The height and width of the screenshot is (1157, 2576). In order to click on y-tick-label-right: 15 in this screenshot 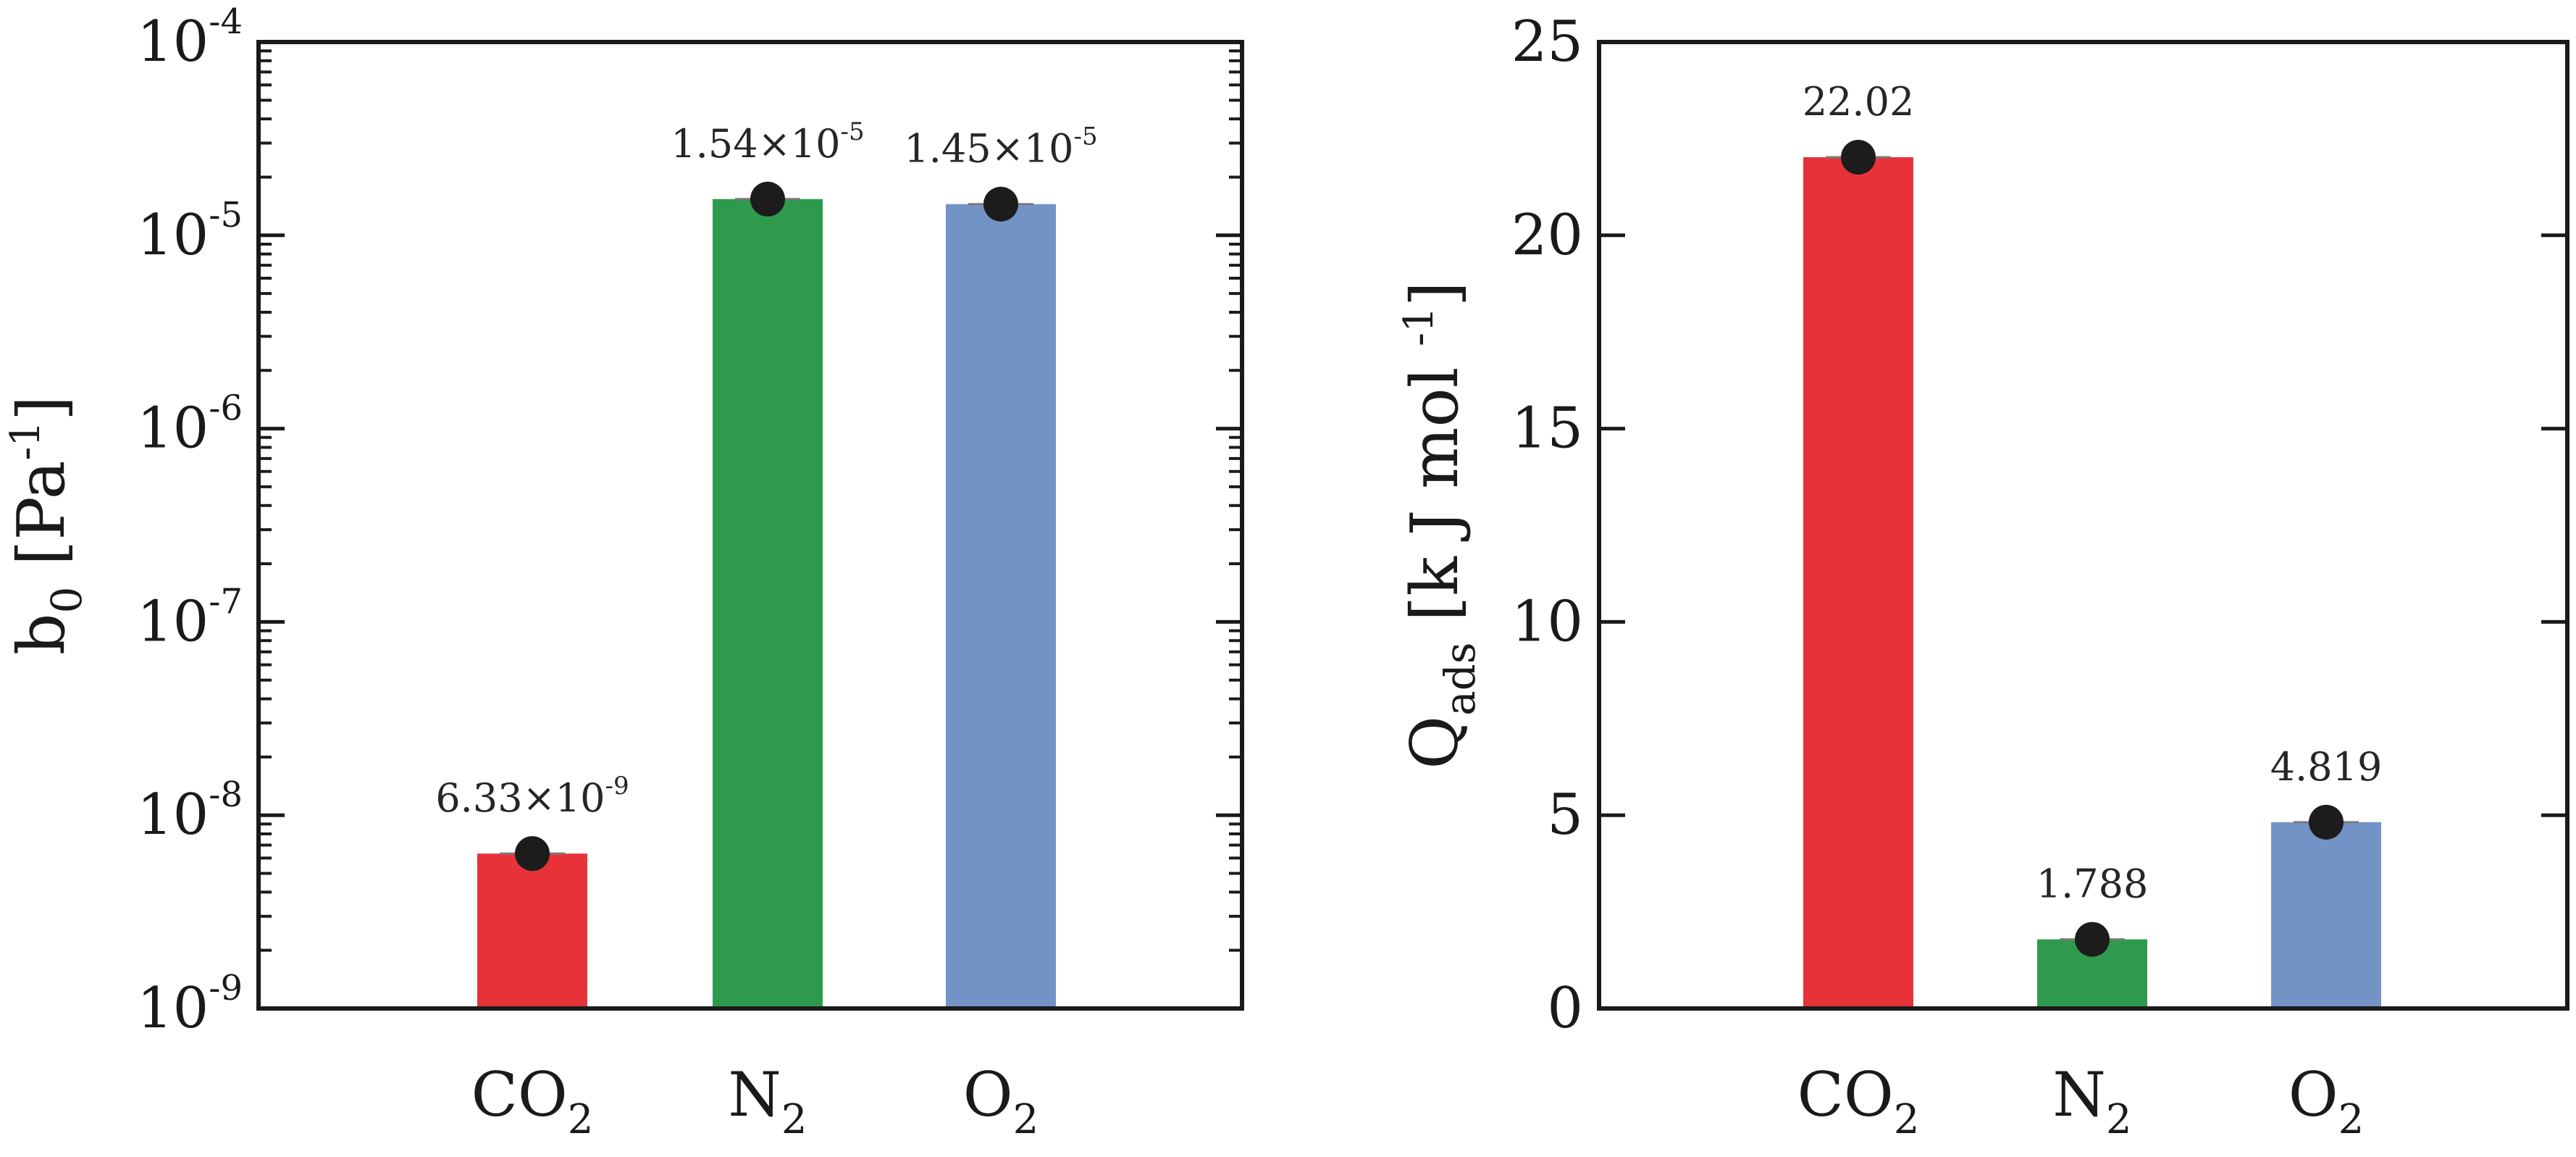, I will do `click(1547, 428)`.